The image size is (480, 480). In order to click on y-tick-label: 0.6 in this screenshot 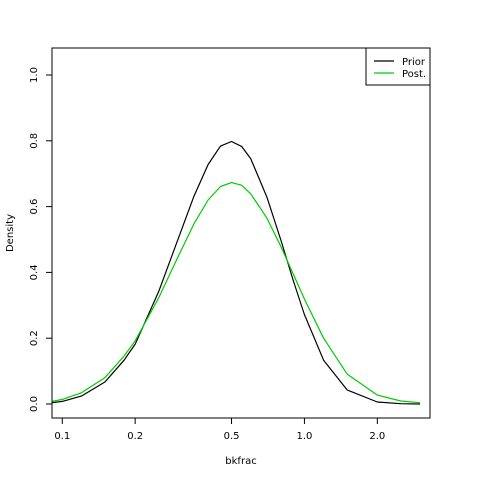, I will do `click(34, 207)`.